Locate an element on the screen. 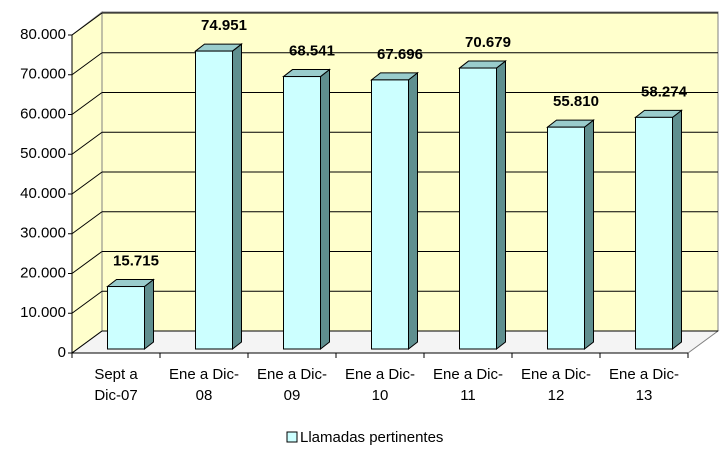 This screenshot has height=453, width=720. y-tick-label: 70.000 is located at coordinates (43, 74).